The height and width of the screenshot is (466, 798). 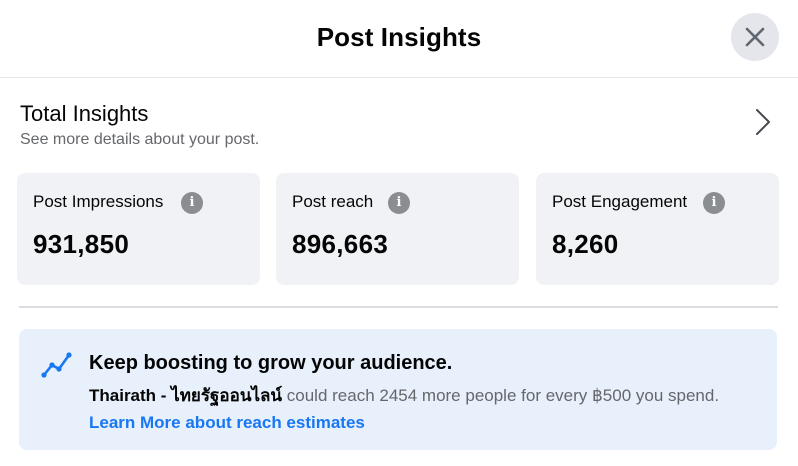 I want to click on trend-line-icon, so click(x=56, y=365).